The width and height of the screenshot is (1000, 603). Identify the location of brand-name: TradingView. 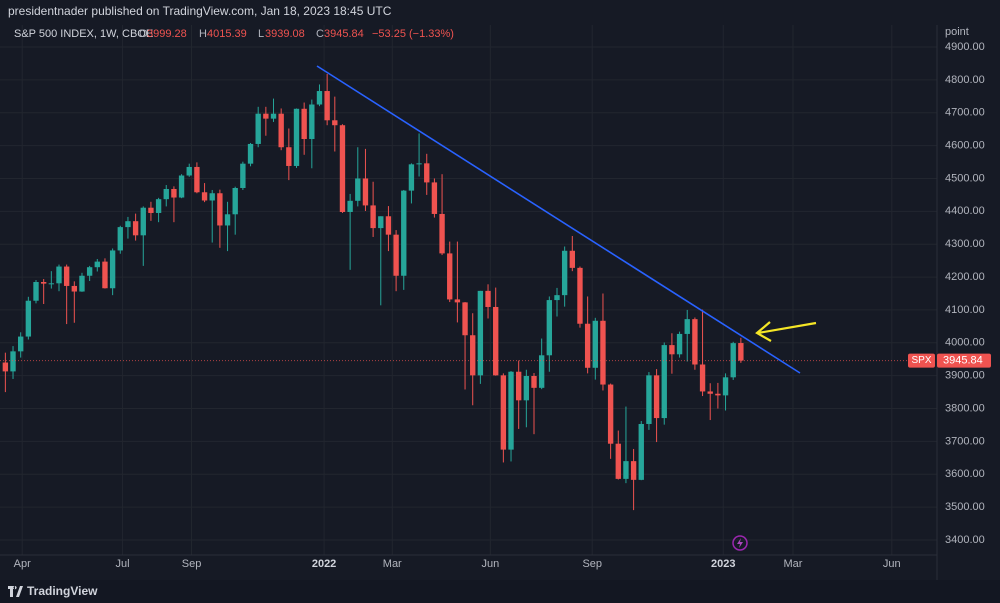
(62, 591).